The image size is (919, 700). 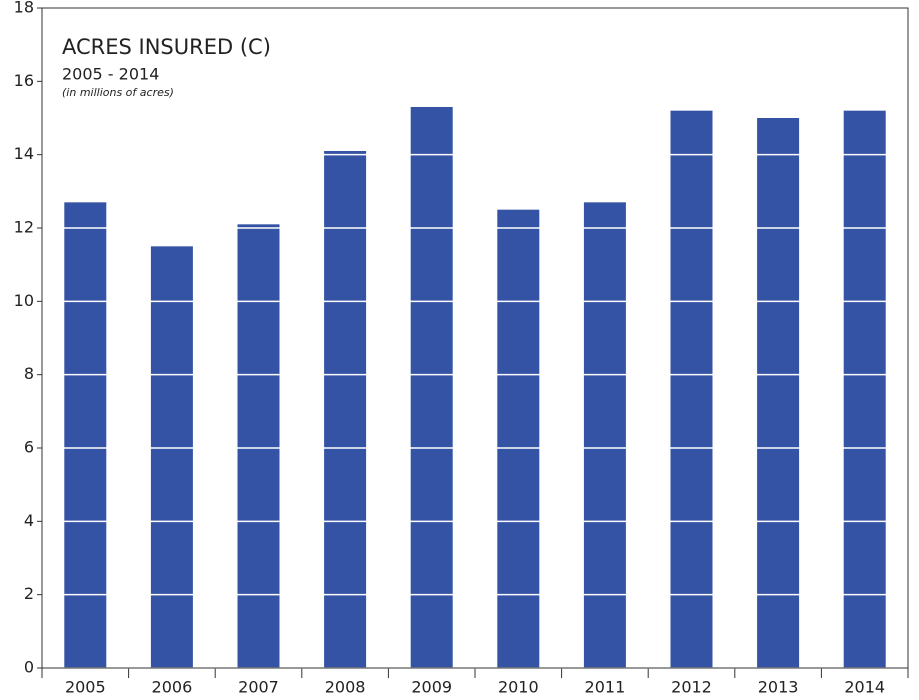 What do you see at coordinates (24, 8) in the screenshot?
I see `y-tick-label: 18` at bounding box center [24, 8].